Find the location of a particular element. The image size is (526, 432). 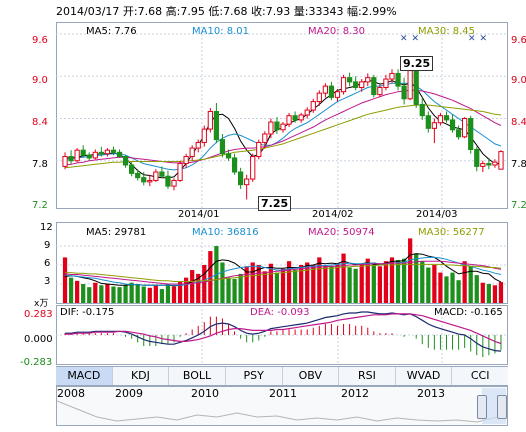

volume-ytick: 12 is located at coordinates (46, 227).